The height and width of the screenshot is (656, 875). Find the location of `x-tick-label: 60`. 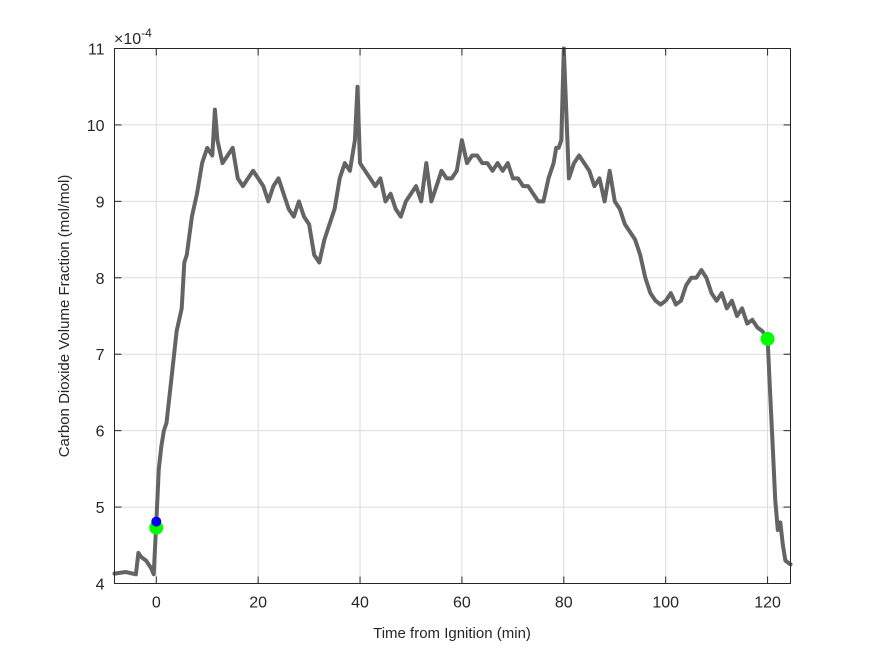

x-tick-label: 60 is located at coordinates (462, 603).